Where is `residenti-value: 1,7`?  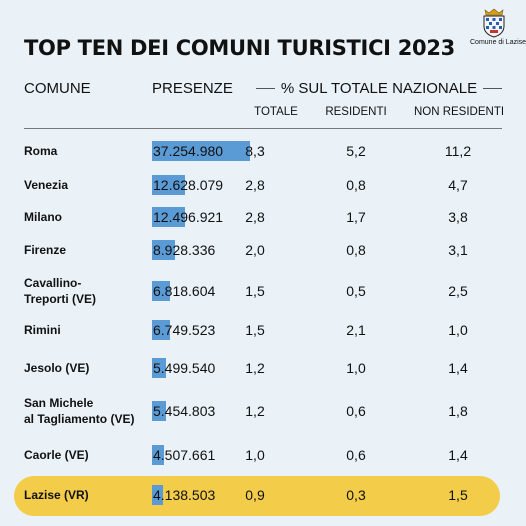
residenti-value: 1,7 is located at coordinates (356, 217).